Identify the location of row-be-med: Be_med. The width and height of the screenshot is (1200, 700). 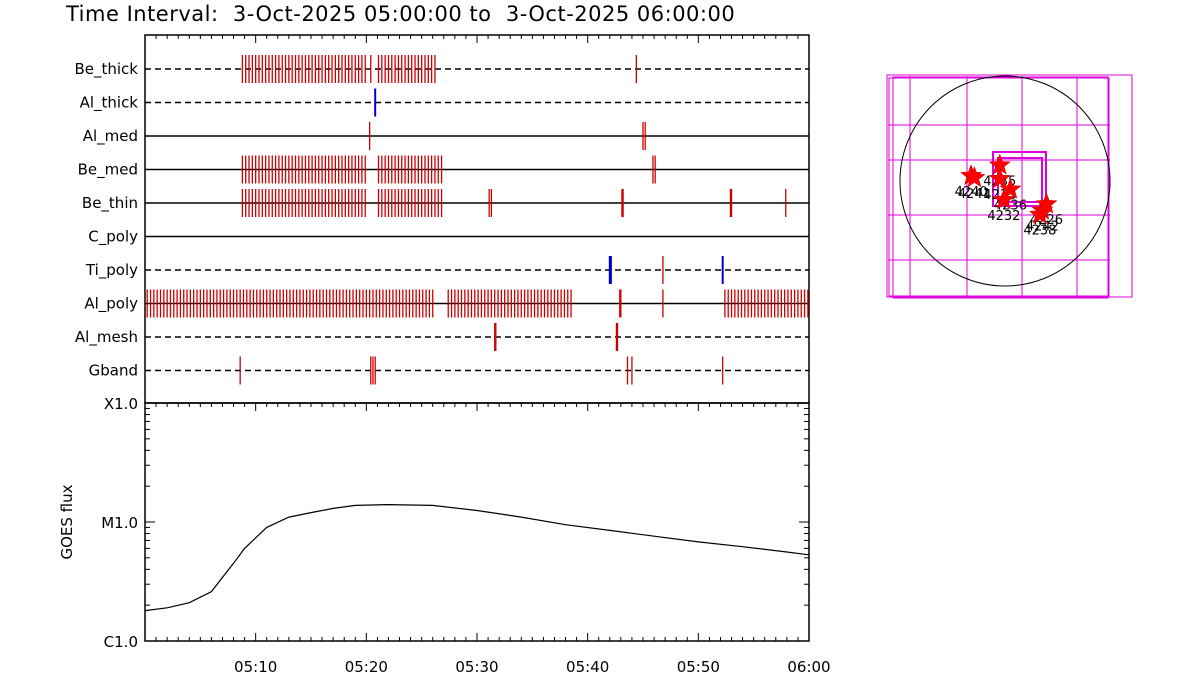
(443, 169).